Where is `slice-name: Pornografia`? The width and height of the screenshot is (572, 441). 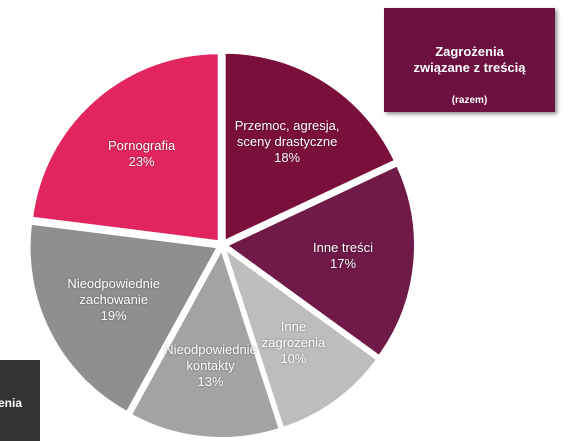
slice-name: Pornografia is located at coordinates (142, 145).